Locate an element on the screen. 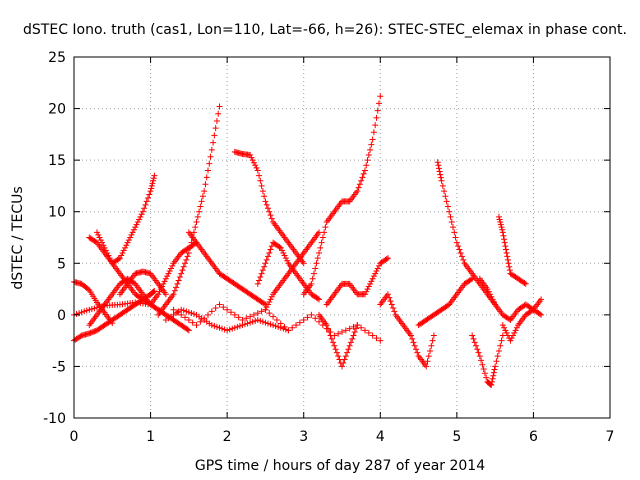  x-tick-label: 6 is located at coordinates (533, 437).